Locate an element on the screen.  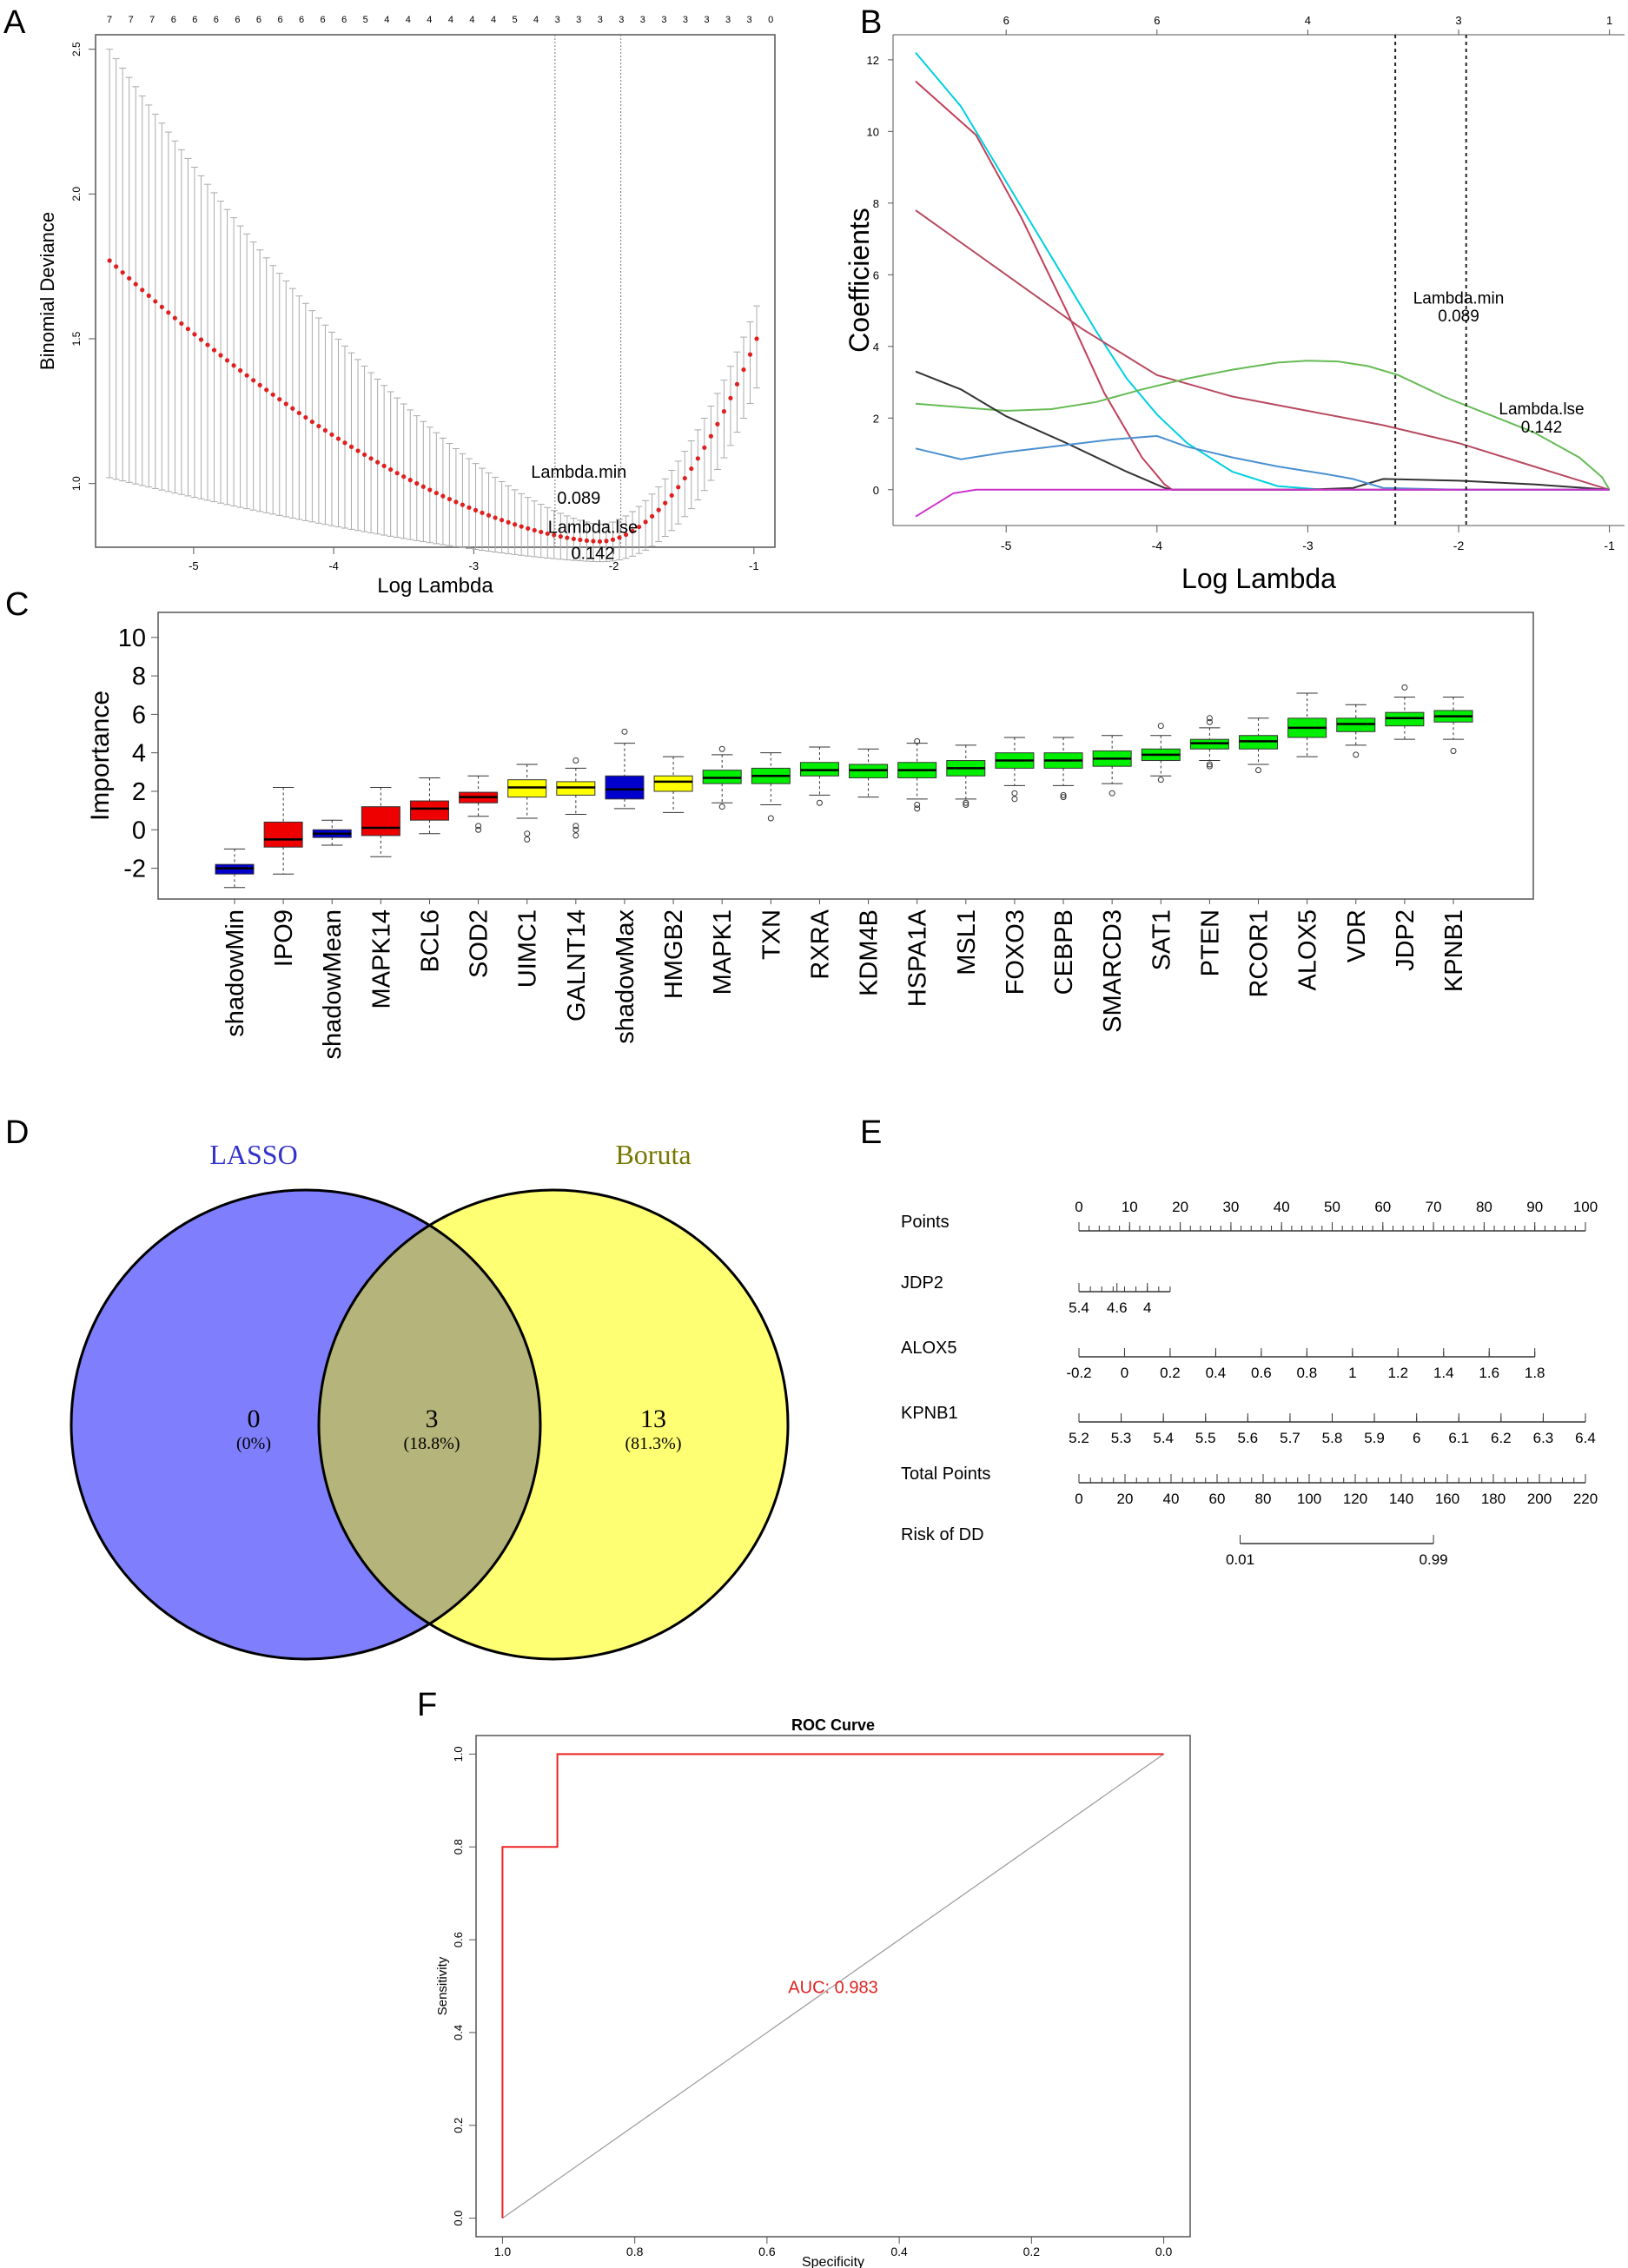
x-tick-label: SAT1 is located at coordinates (1161, 940).